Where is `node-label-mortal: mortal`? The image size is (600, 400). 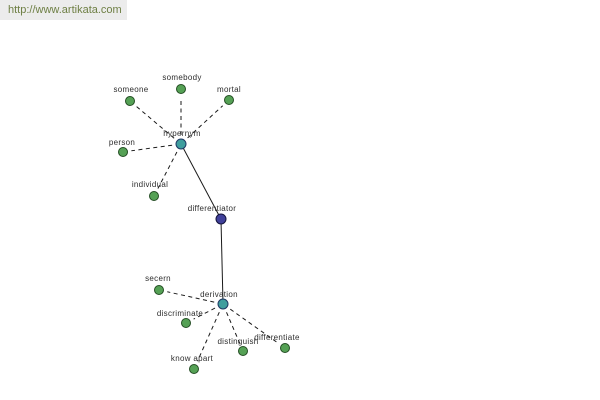 node-label-mortal: mortal is located at coordinates (229, 89).